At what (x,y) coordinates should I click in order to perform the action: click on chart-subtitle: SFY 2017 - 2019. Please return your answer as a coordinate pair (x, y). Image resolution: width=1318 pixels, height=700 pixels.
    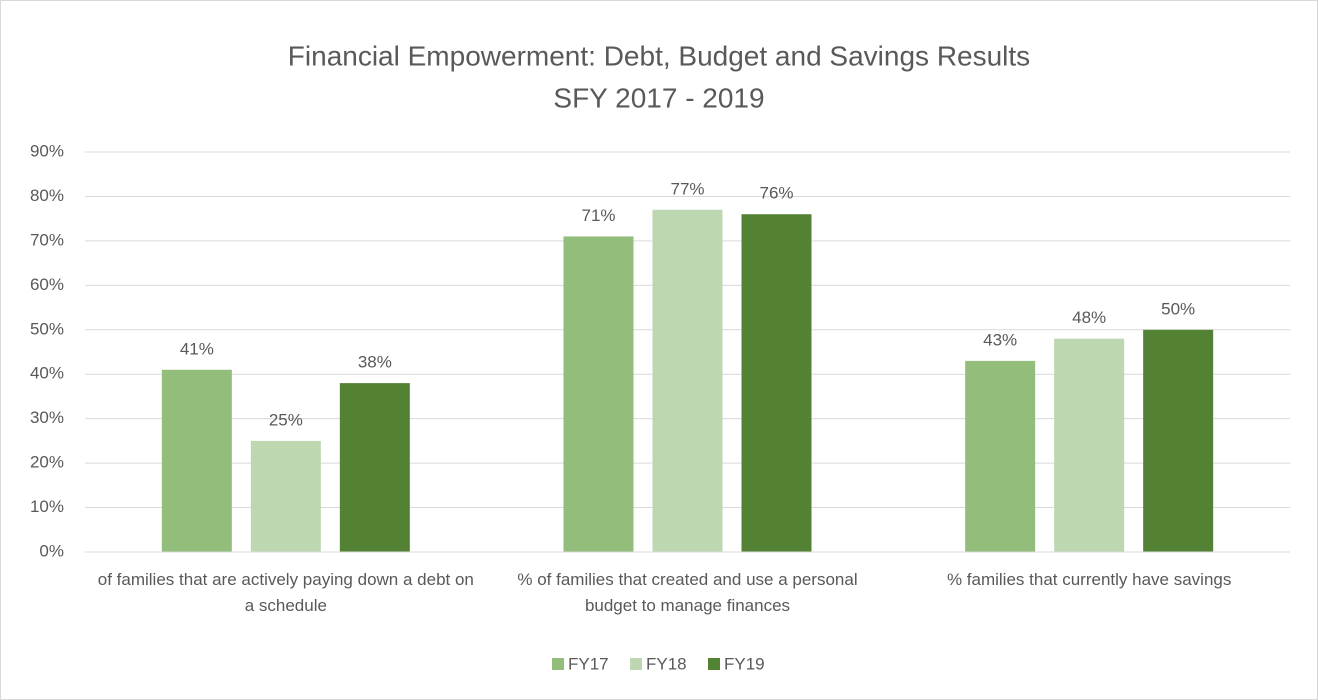
    Looking at the image, I should click on (658, 97).